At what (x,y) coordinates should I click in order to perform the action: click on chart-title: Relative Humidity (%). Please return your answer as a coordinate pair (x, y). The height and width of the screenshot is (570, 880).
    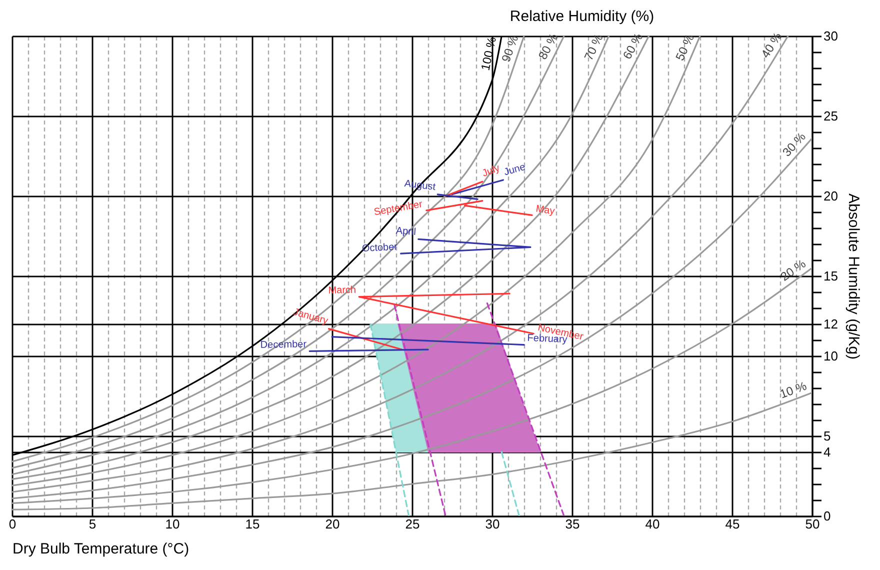
    Looking at the image, I should click on (582, 16).